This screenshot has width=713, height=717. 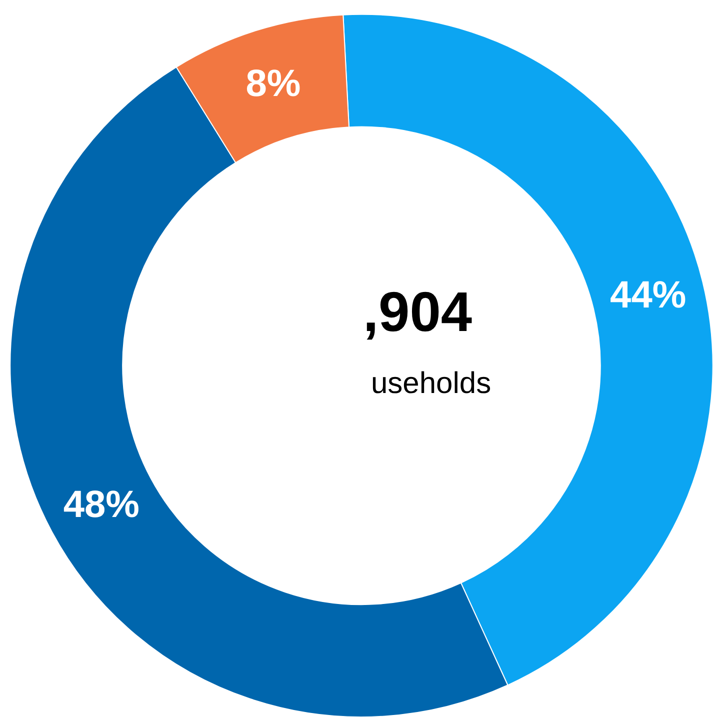 What do you see at coordinates (101, 505) in the screenshot?
I see `data-label: 48%` at bounding box center [101, 505].